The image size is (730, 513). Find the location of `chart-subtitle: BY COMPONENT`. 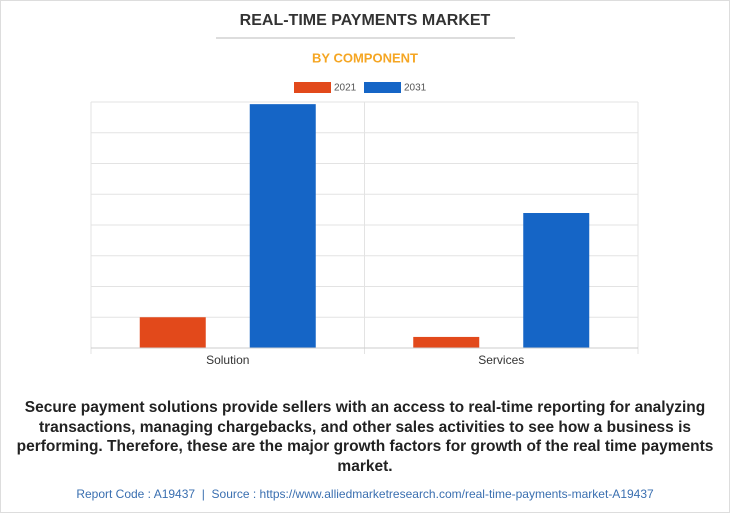

chart-subtitle: BY COMPONENT is located at coordinates (365, 57).